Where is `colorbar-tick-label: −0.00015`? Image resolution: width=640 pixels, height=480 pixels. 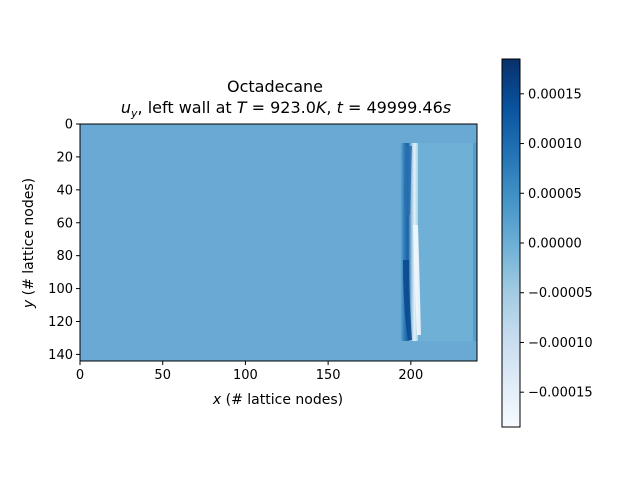 colorbar-tick-label: −0.00015 is located at coordinates (560, 393).